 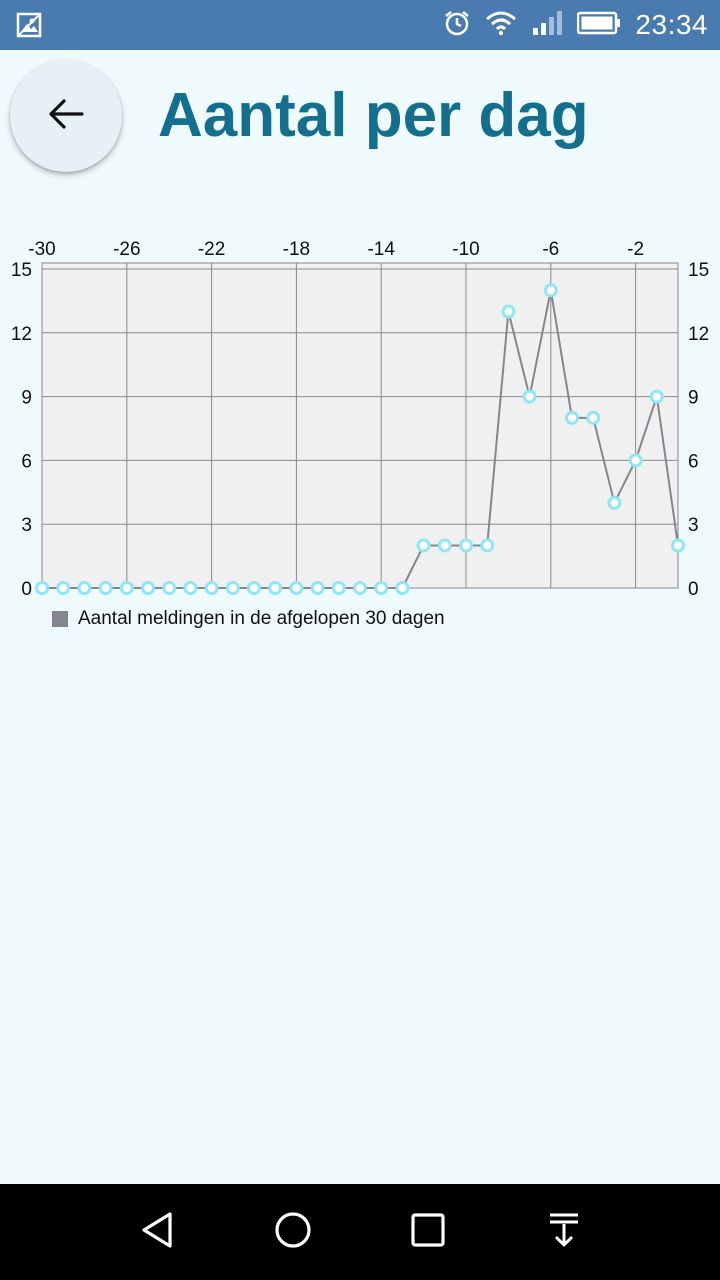 What do you see at coordinates (26, 525) in the screenshot?
I see `y-tick-label-left: 3` at bounding box center [26, 525].